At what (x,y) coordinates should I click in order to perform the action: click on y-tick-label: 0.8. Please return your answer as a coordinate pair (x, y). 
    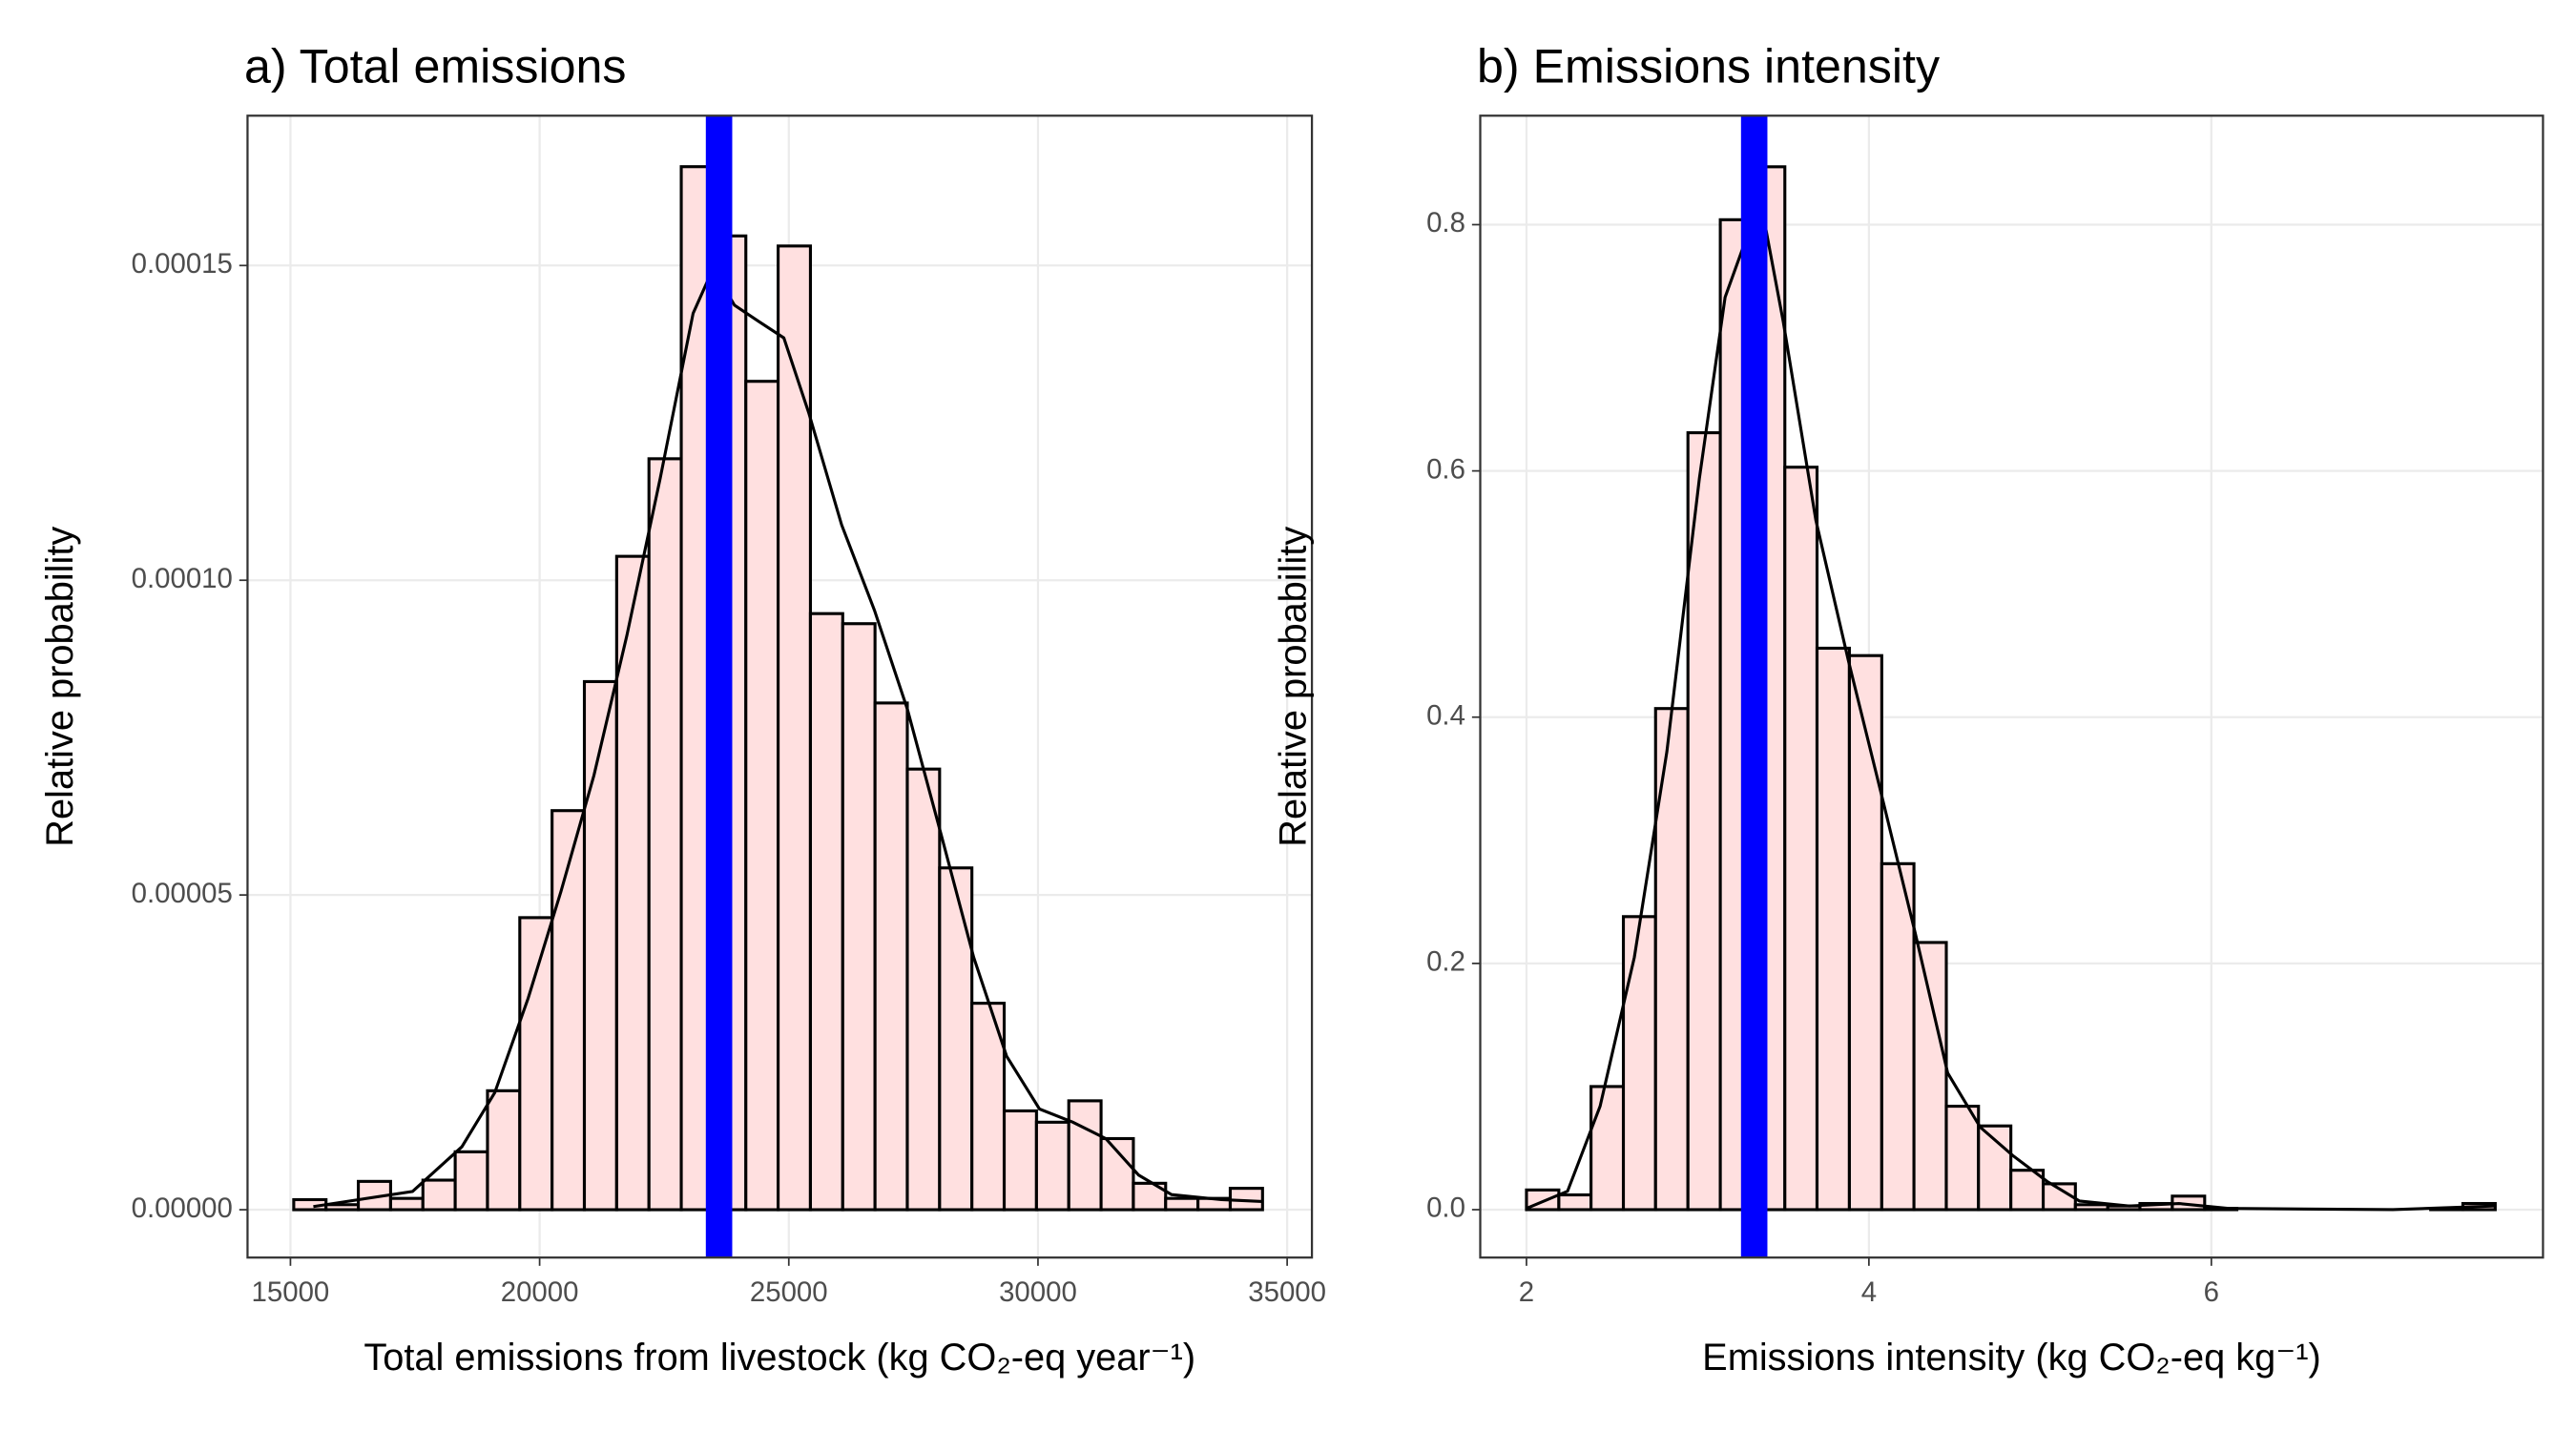
    Looking at the image, I should click on (1445, 223).